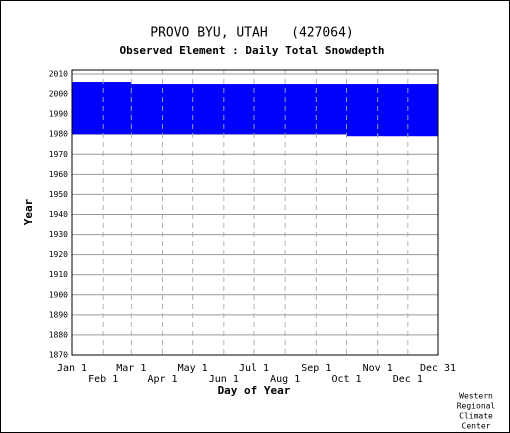 The height and width of the screenshot is (433, 510). What do you see at coordinates (162, 379) in the screenshot?
I see `x-tick-label: Apr 1` at bounding box center [162, 379].